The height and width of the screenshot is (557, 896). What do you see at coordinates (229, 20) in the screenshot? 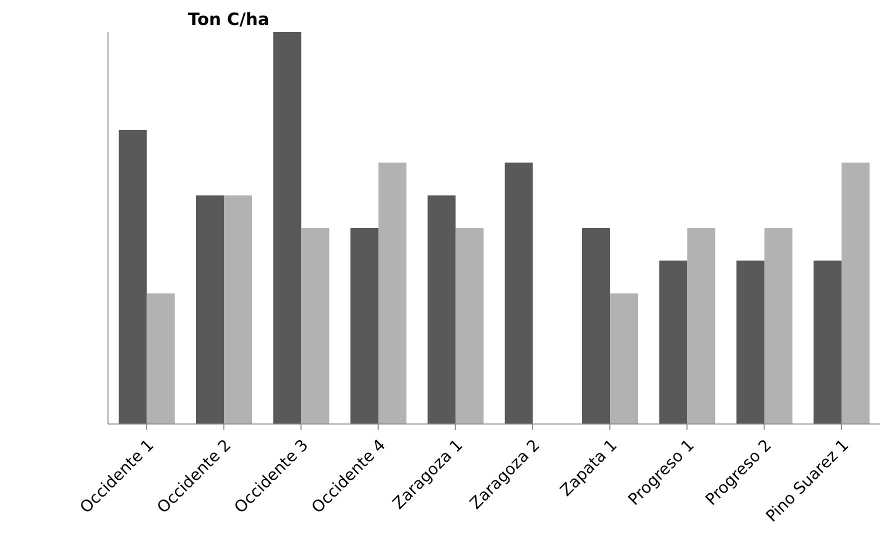
I see `chart-title: Ton C/ha` at bounding box center [229, 20].